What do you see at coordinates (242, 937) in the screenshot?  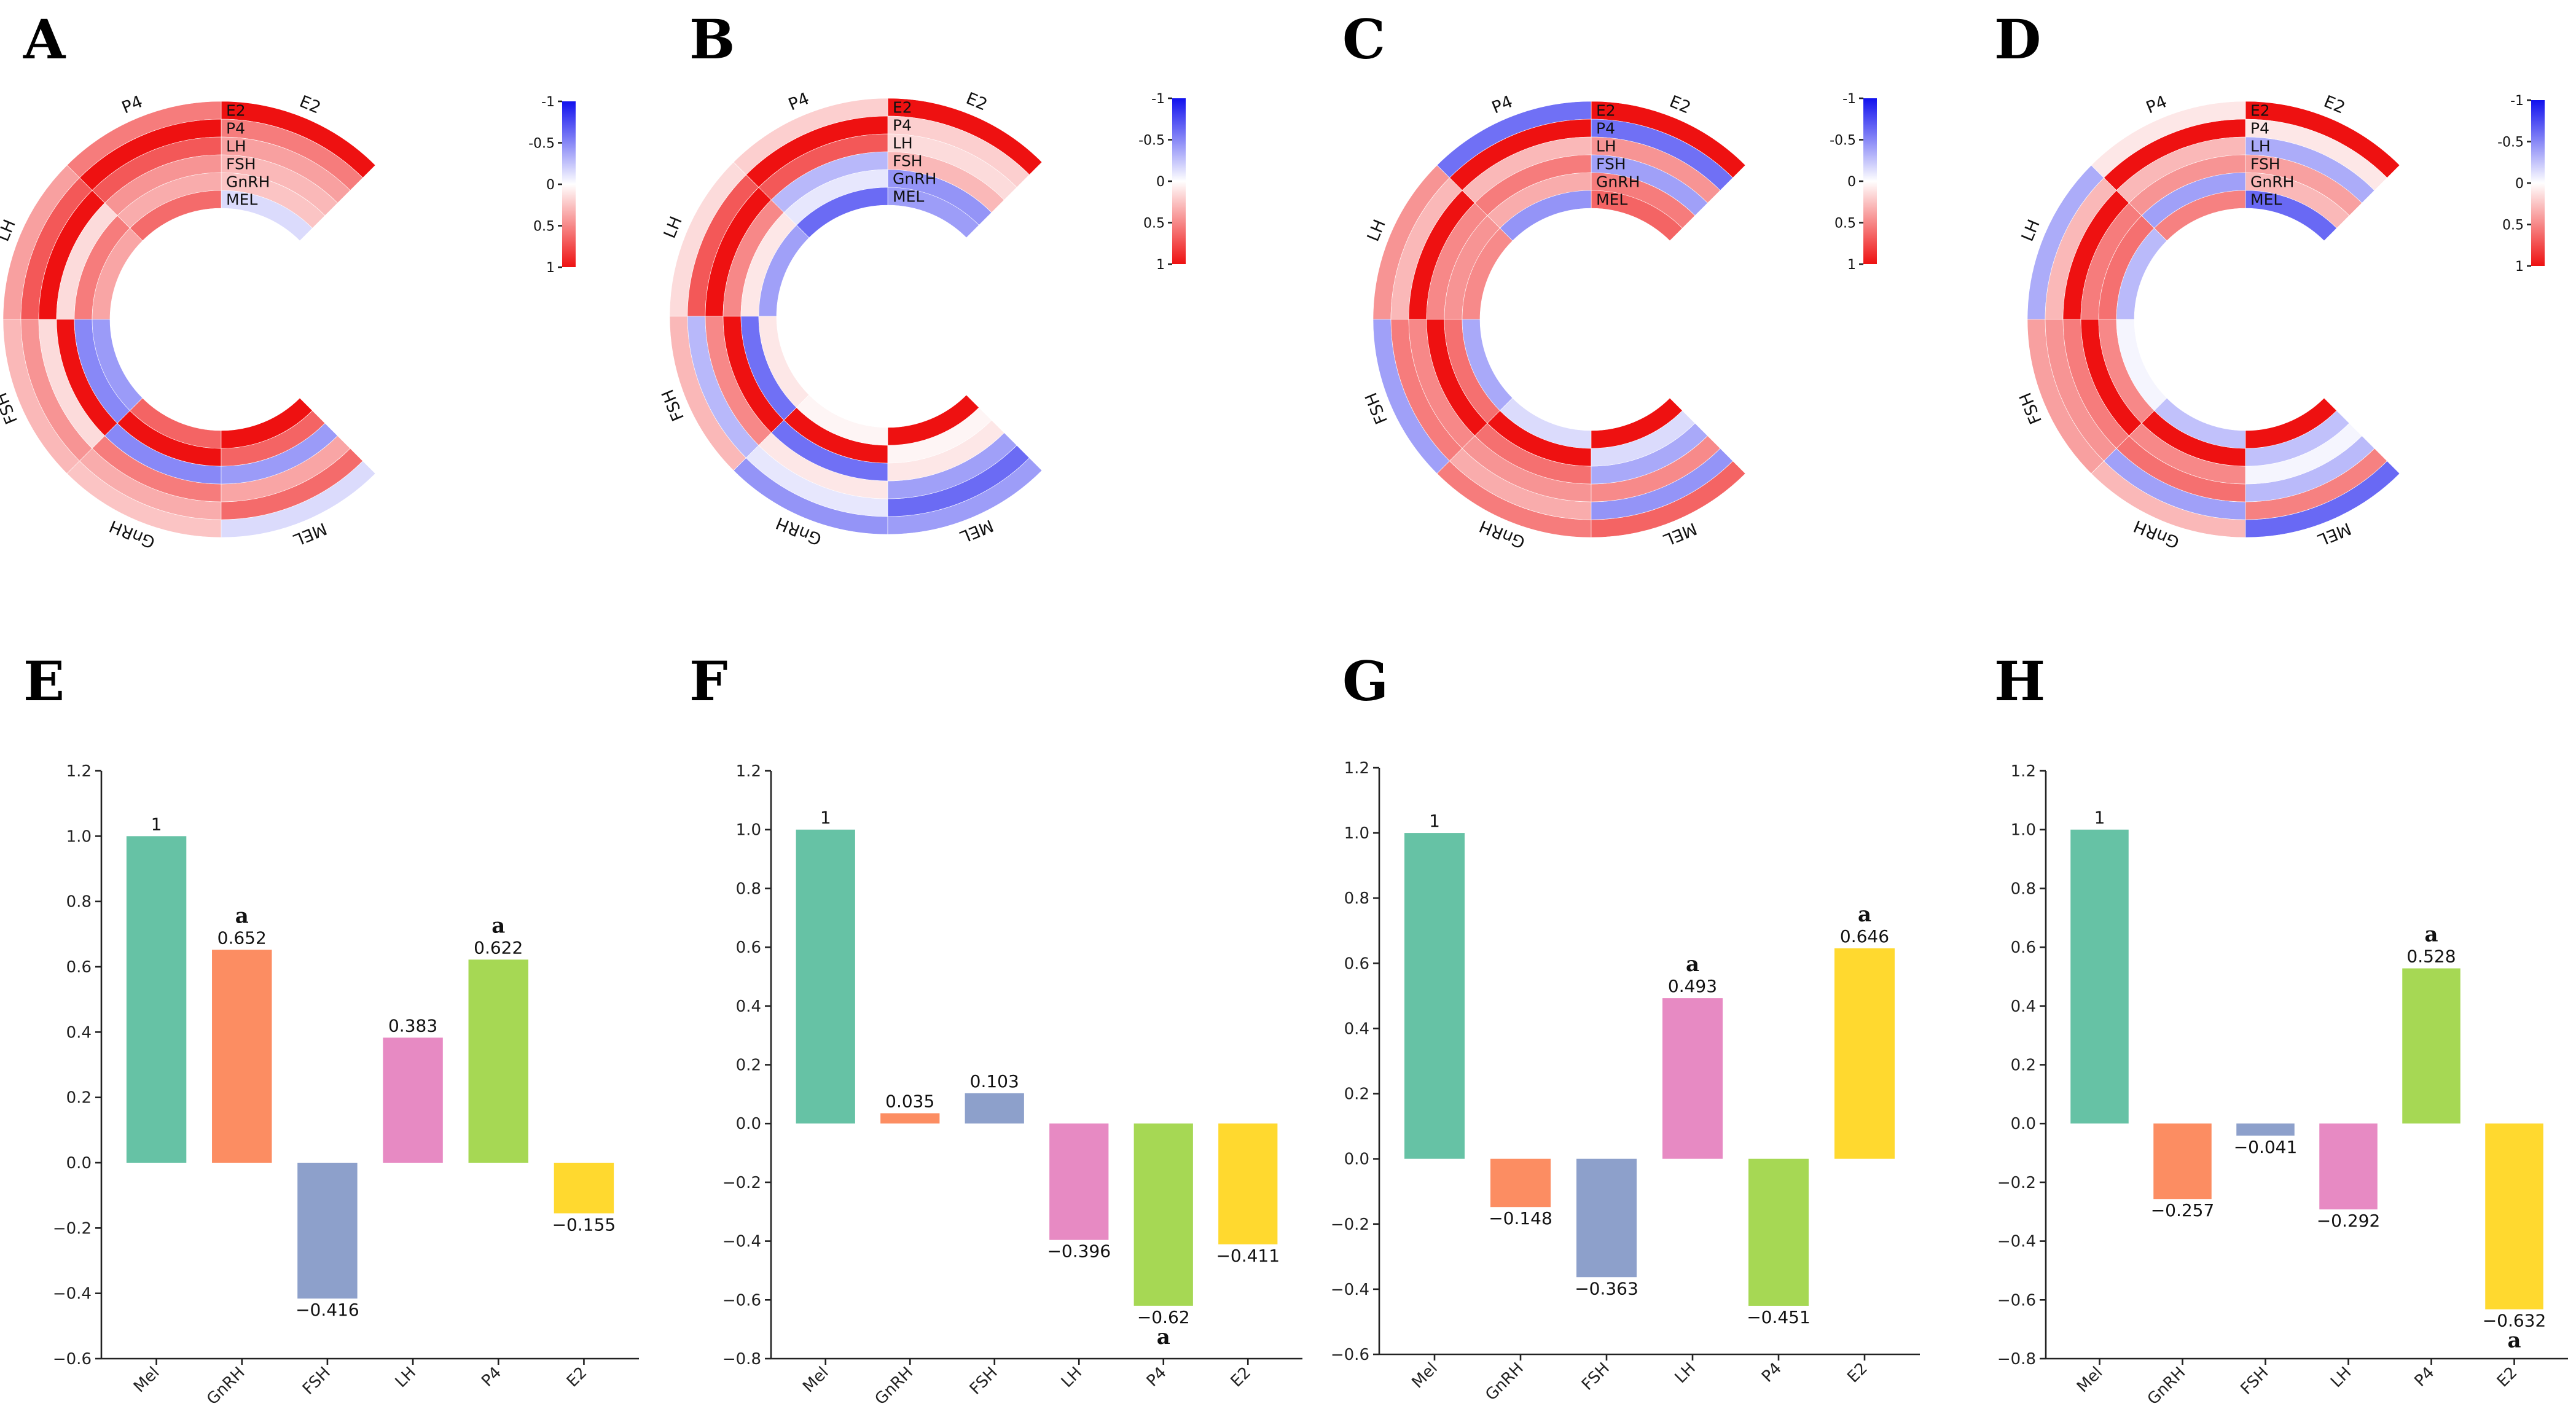 I see `bar-value-label: 0.652` at bounding box center [242, 937].